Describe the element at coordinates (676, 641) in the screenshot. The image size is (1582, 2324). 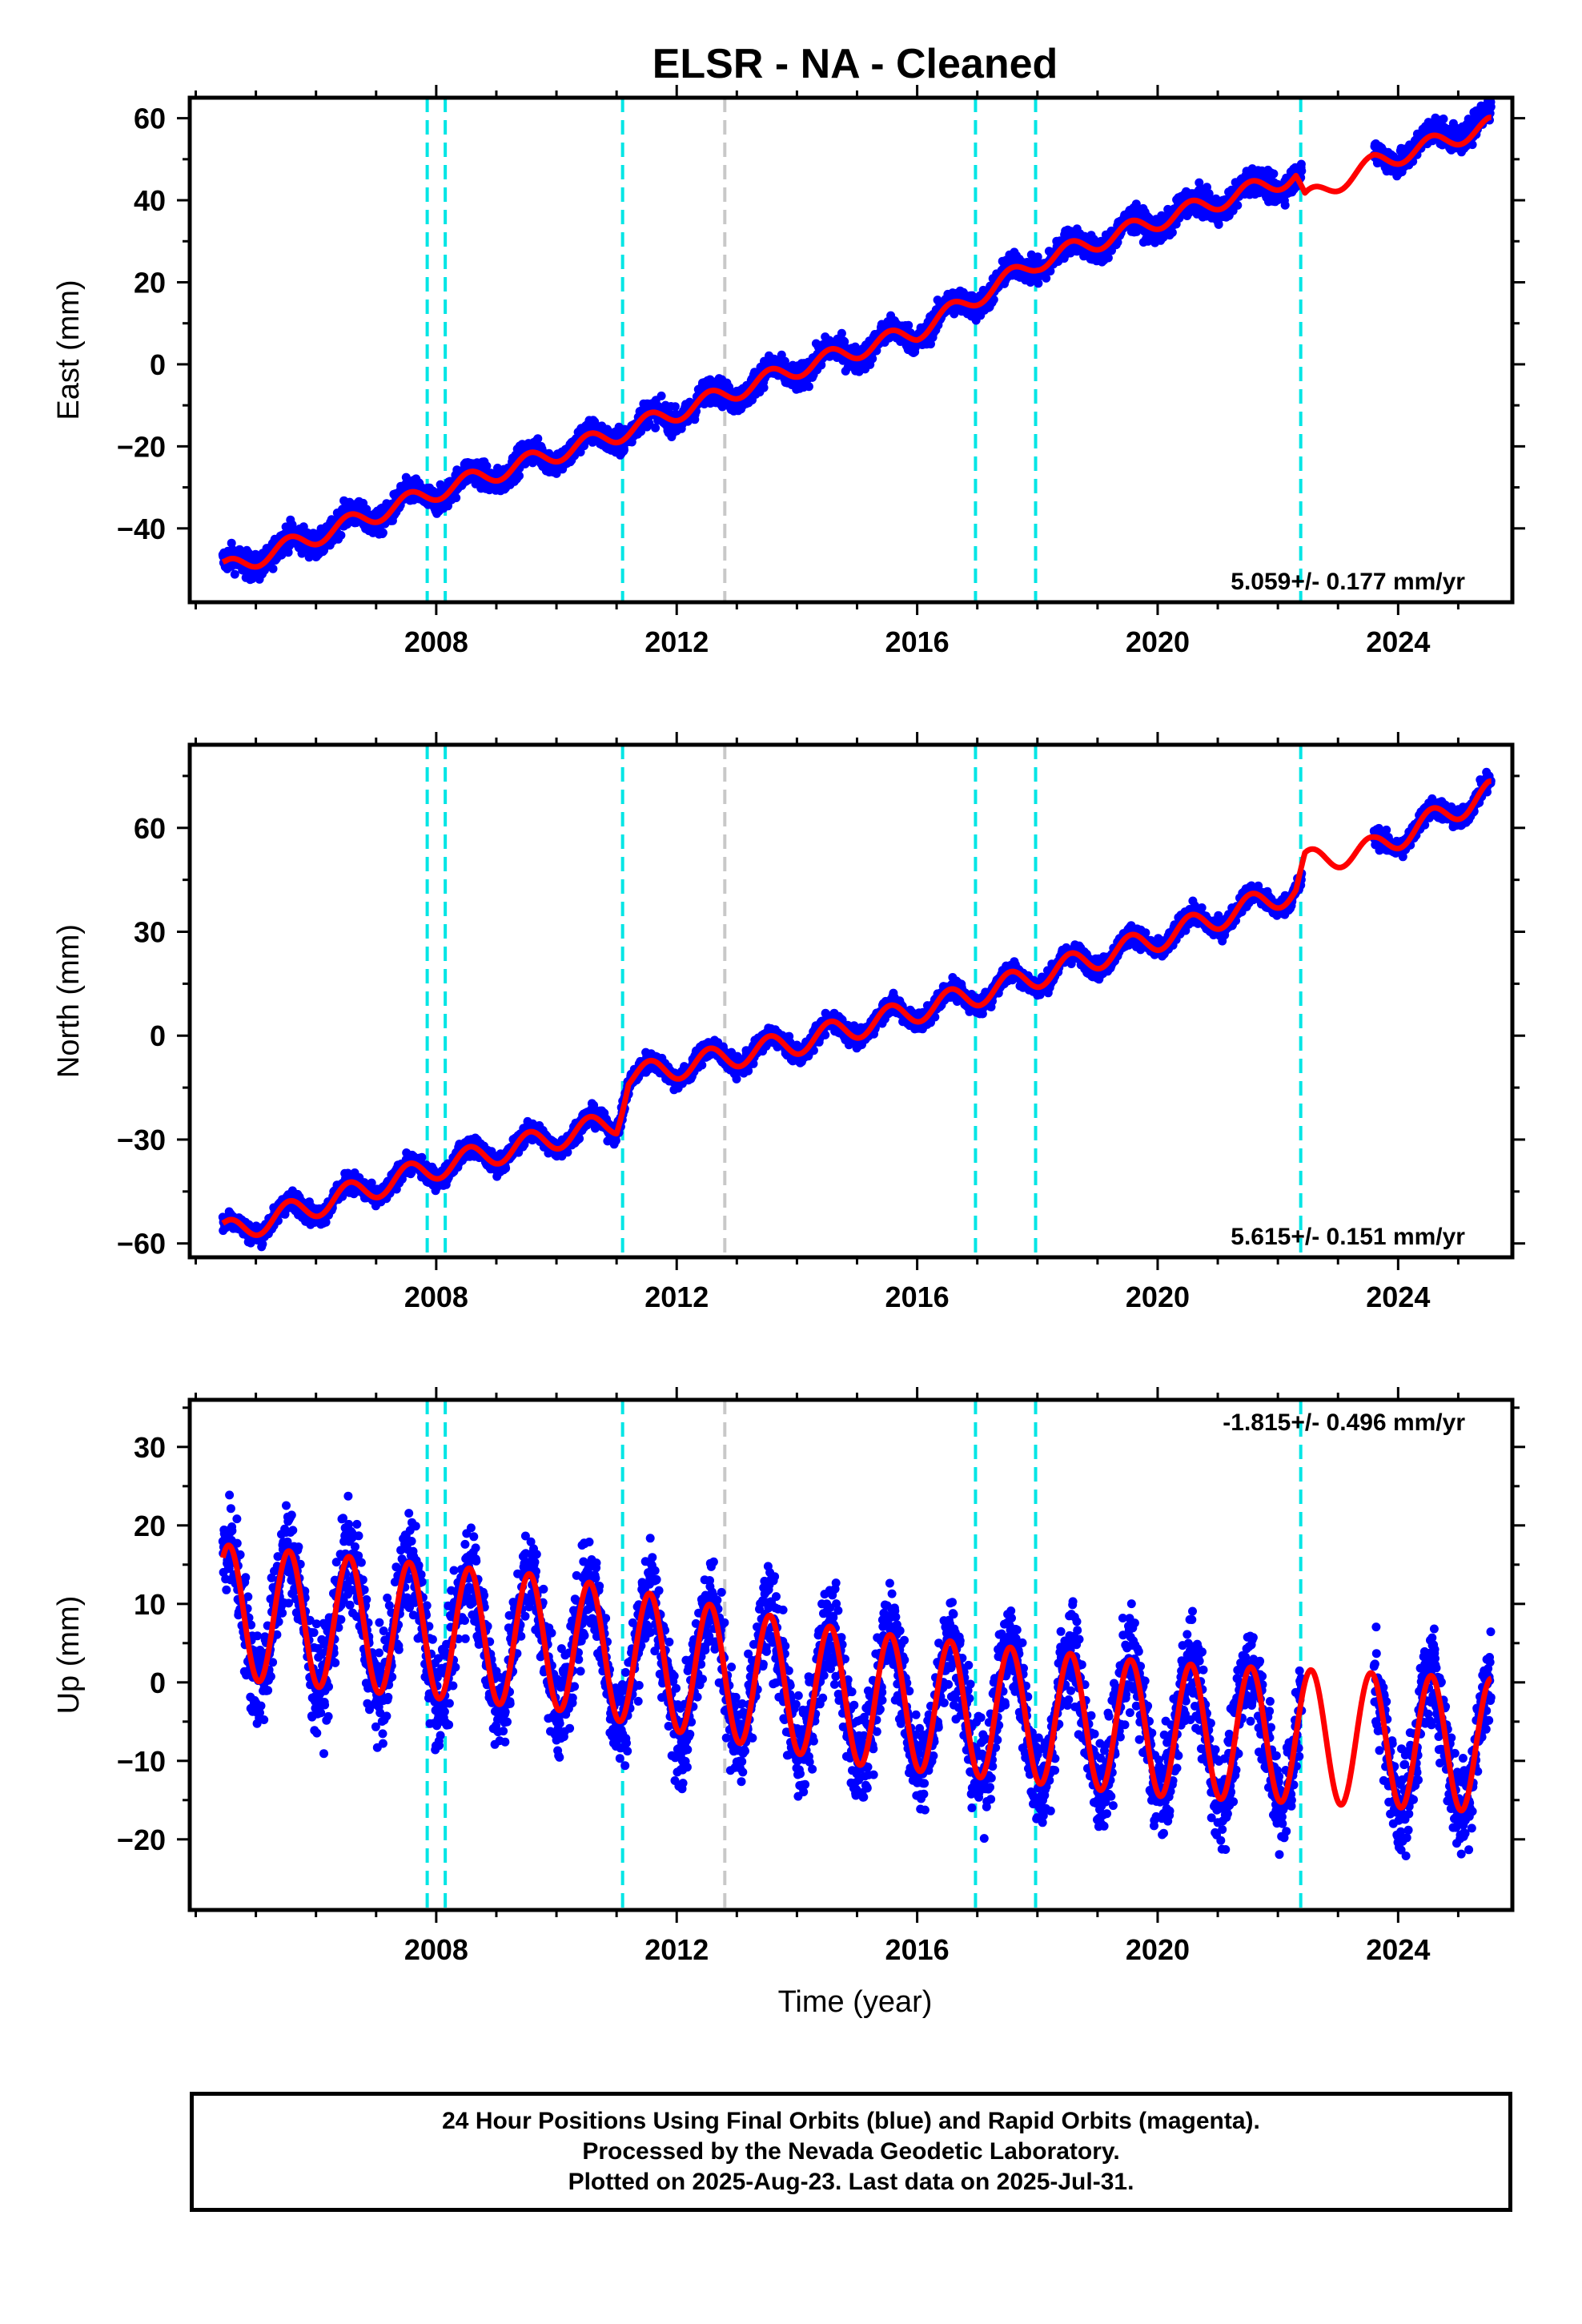
I see `east-x-tick-label: 2012` at that location.